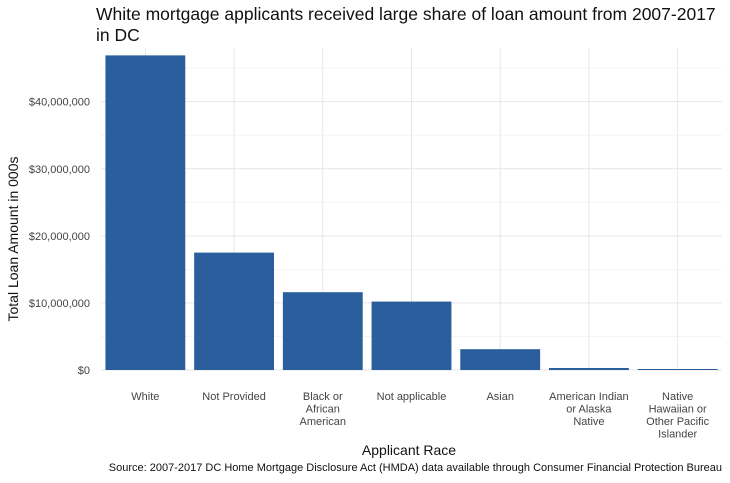 The width and height of the screenshot is (730, 483). What do you see at coordinates (59, 170) in the screenshot?
I see `y-tick-label: $30,000,000` at bounding box center [59, 170].